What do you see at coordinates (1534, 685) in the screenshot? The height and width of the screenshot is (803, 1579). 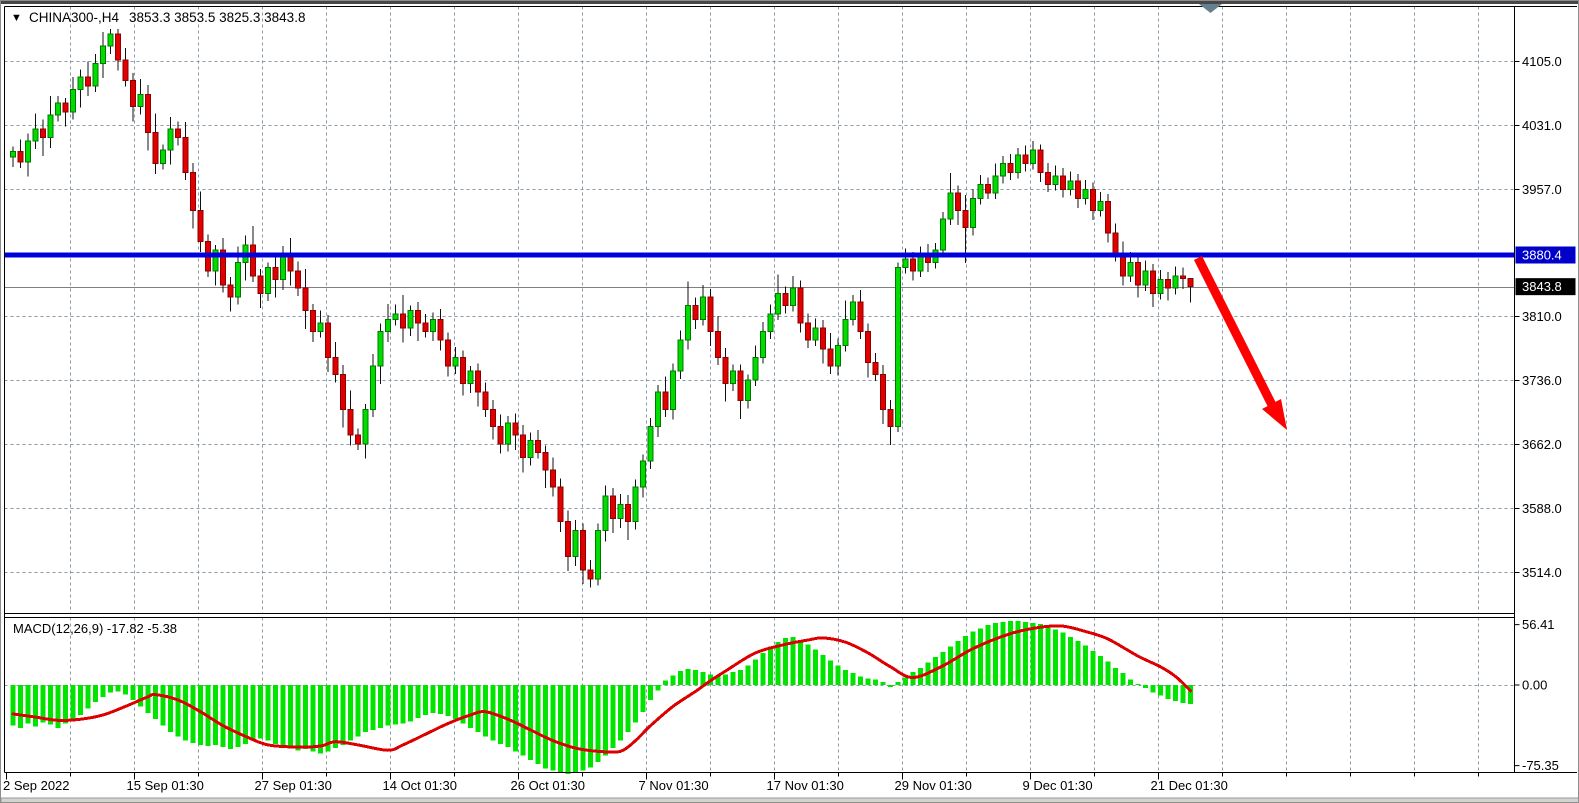 I see `svg-text: 0.00` at bounding box center [1534, 685].